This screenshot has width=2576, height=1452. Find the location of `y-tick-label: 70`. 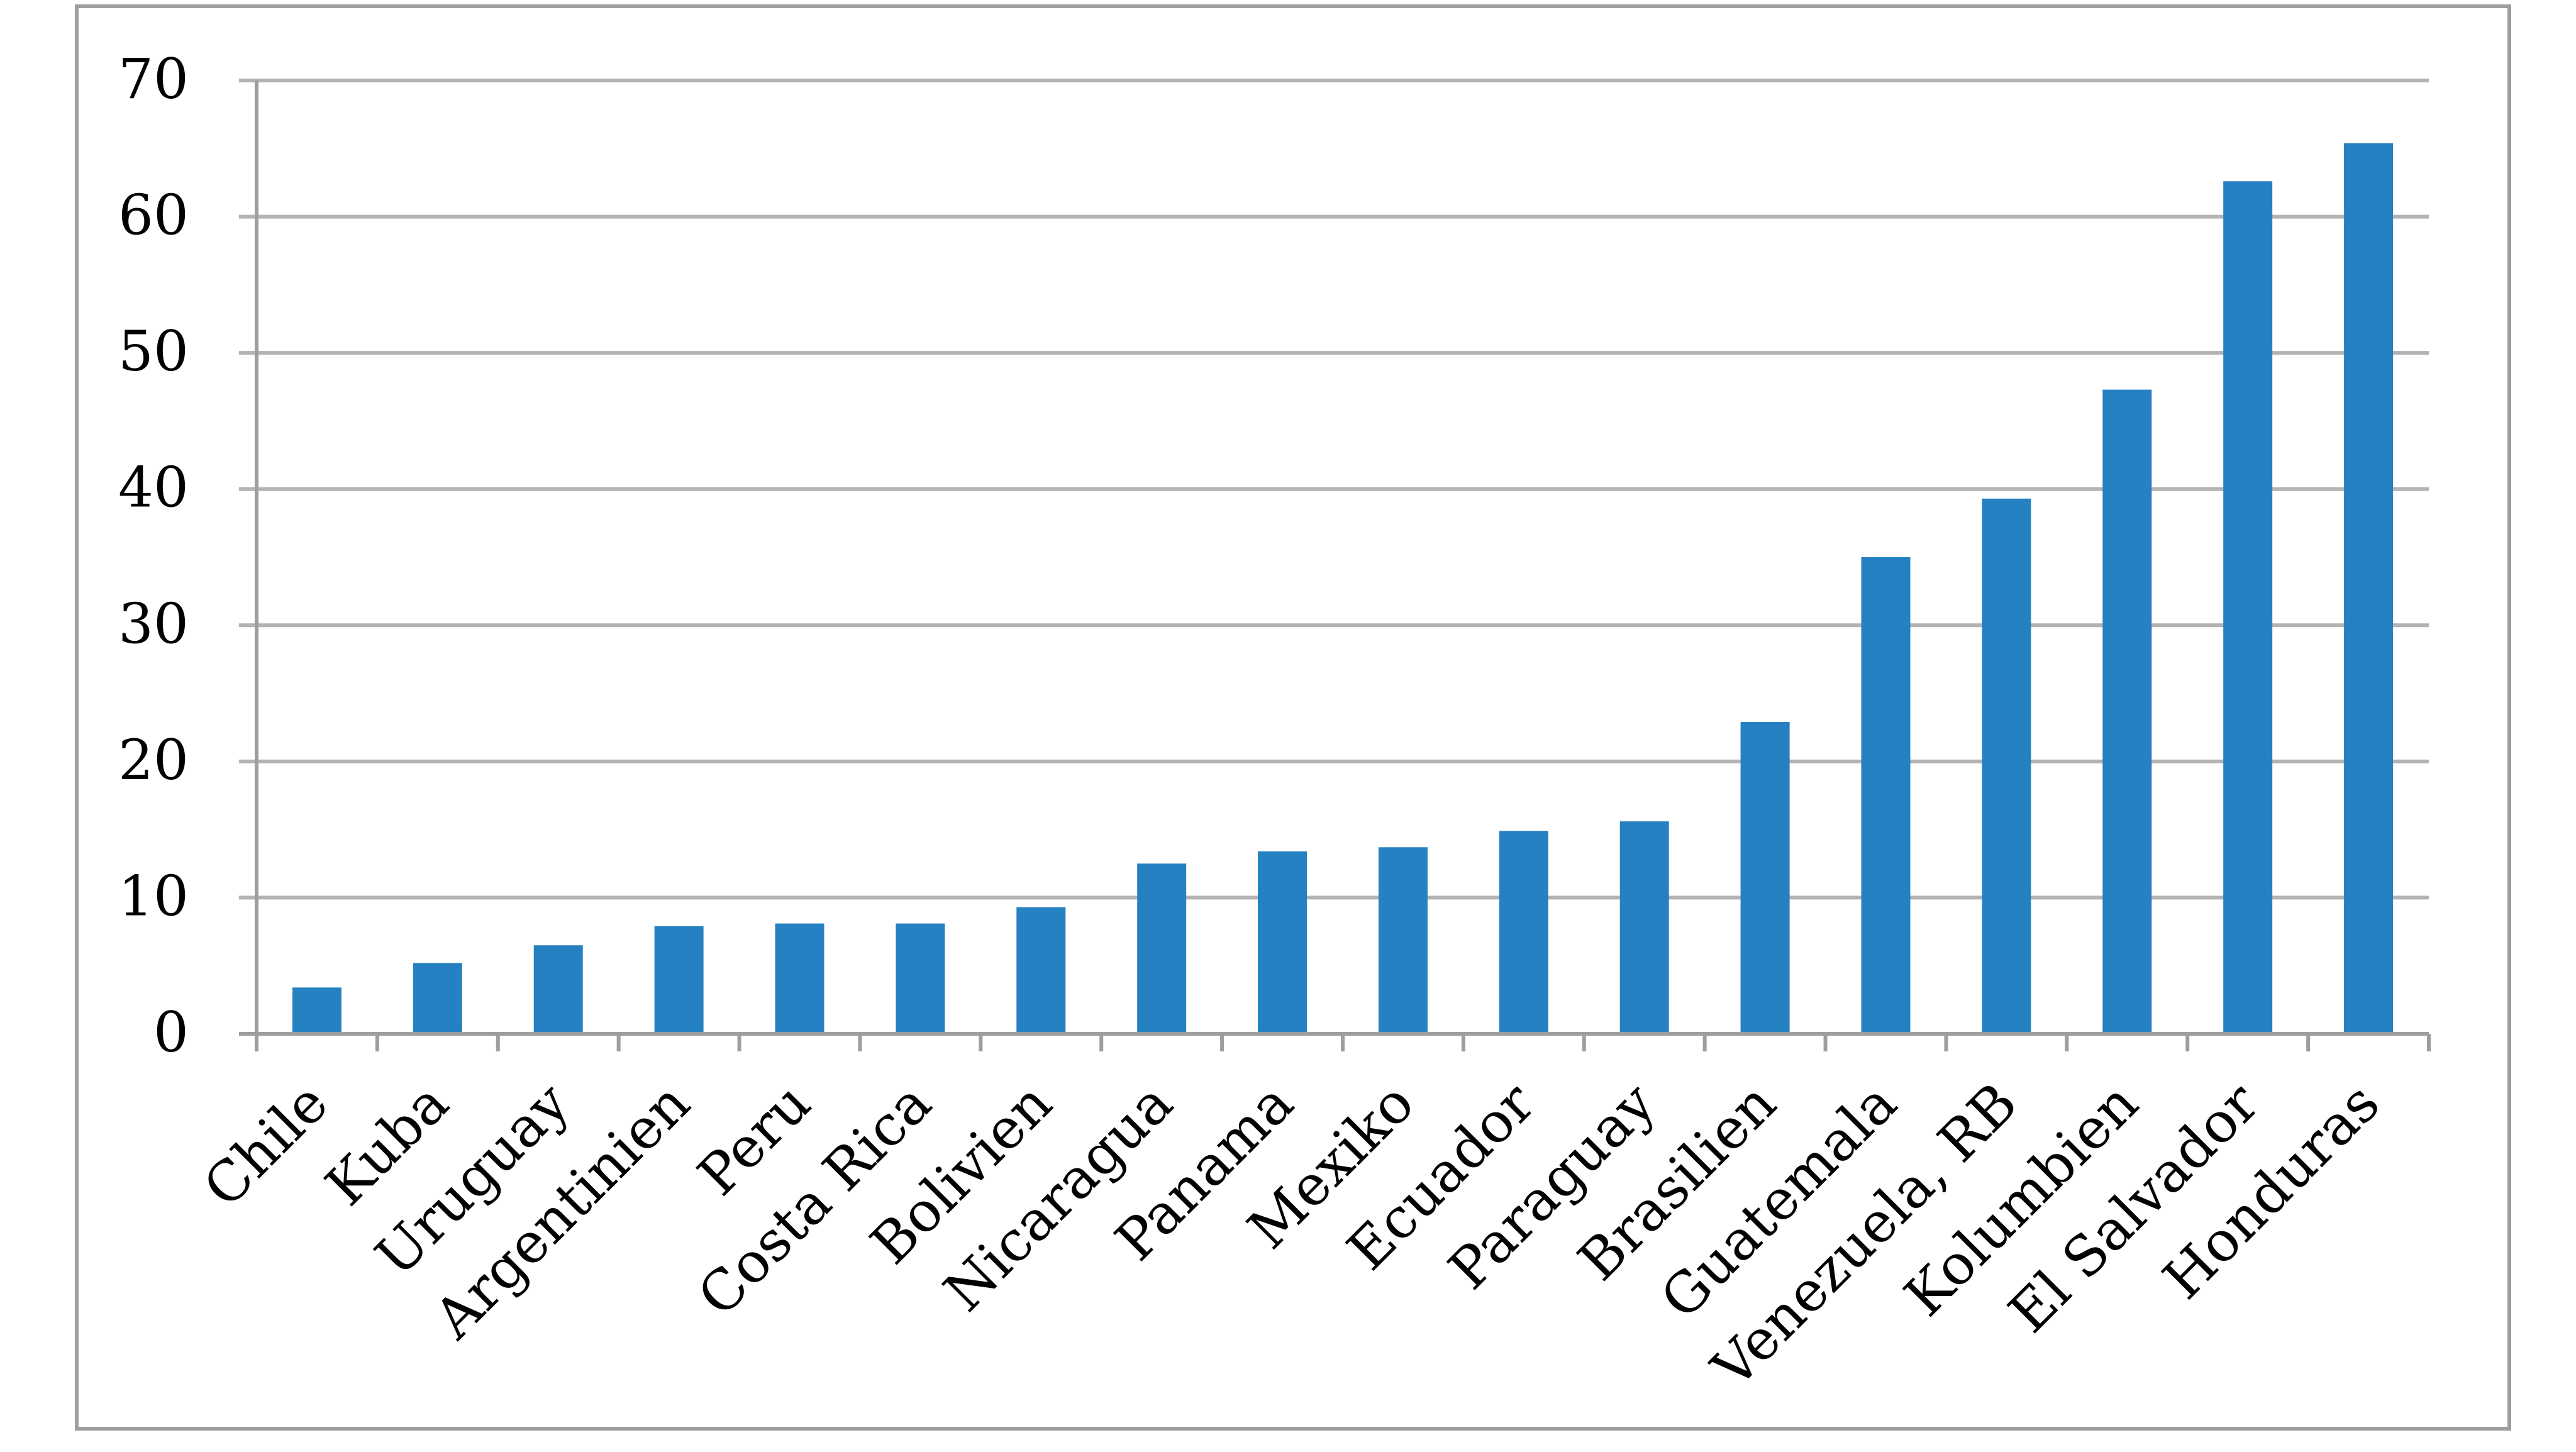

y-tick-label: 70 is located at coordinates (153, 79).